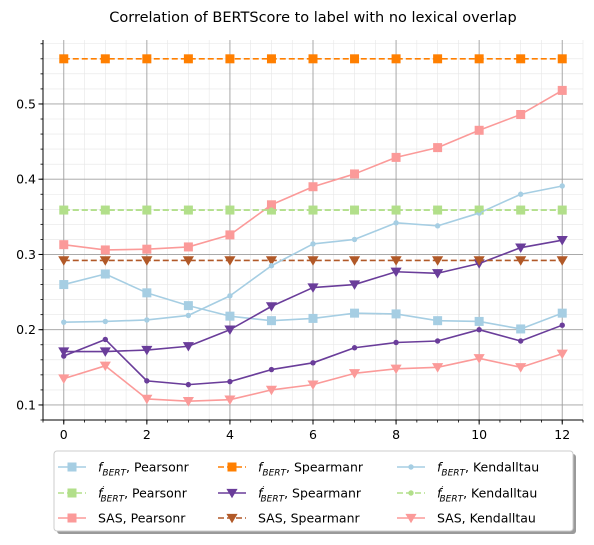 This screenshot has width=594, height=545. What do you see at coordinates (147, 434) in the screenshot?
I see `x-tick-label: 2` at bounding box center [147, 434].